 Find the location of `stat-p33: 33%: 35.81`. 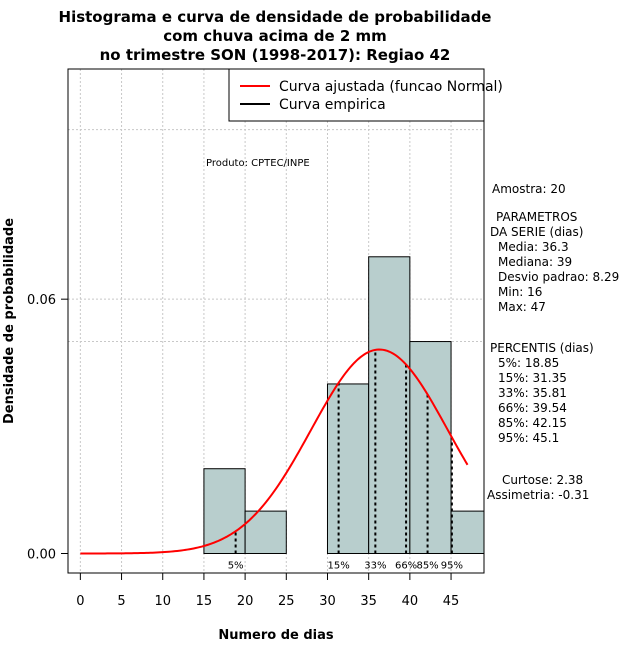

stat-p33: 33%: 35.81 is located at coordinates (532, 393).